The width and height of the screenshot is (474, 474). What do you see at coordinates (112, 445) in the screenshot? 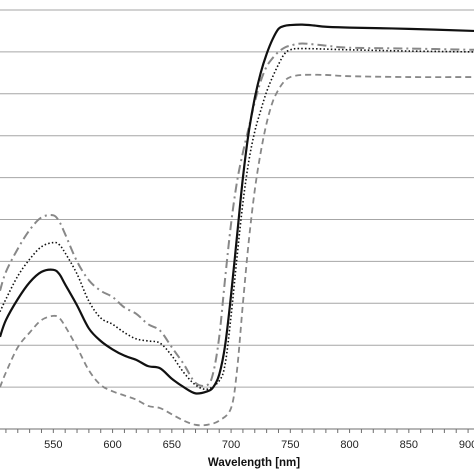
I see `x-tick-label: 600` at bounding box center [112, 445].